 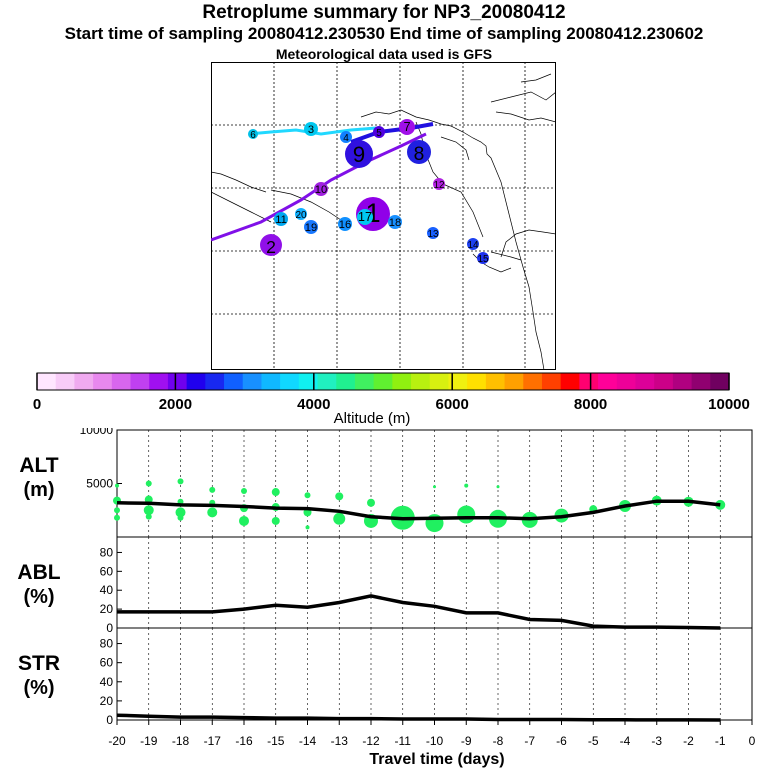 I want to click on cluster-label-11: 11, so click(x=281, y=220).